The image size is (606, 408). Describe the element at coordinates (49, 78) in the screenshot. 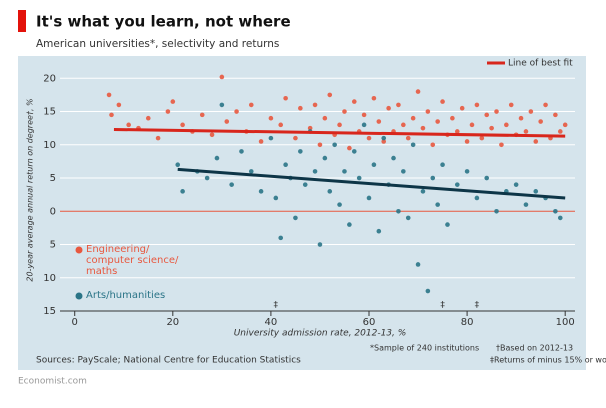

I see `y-tick-label: 20` at that location.